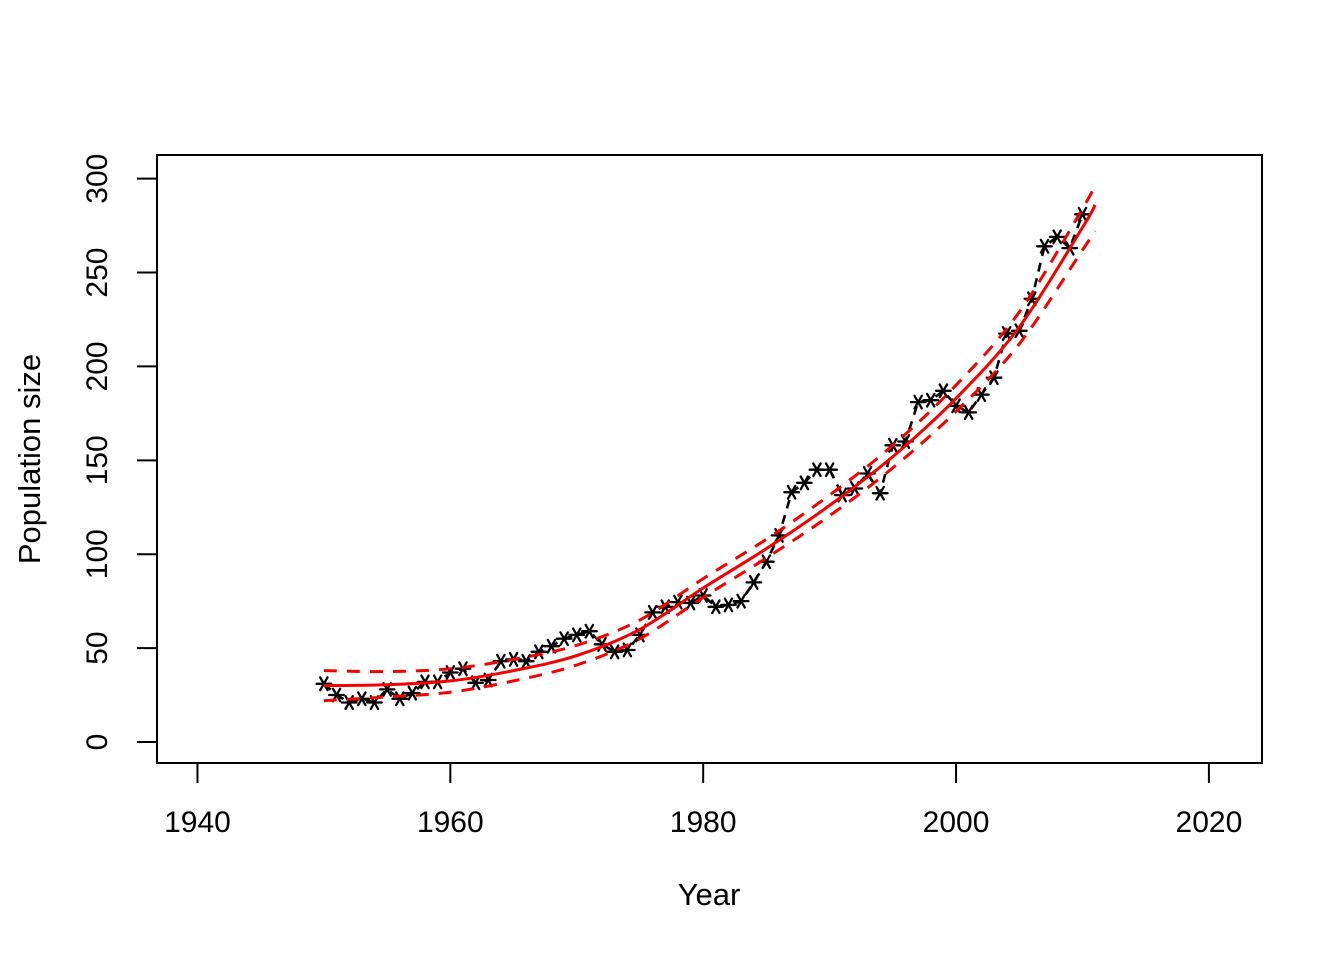 Image resolution: width=1344 pixels, height=960 pixels. I want to click on y-tick-label: 100, so click(97, 554).